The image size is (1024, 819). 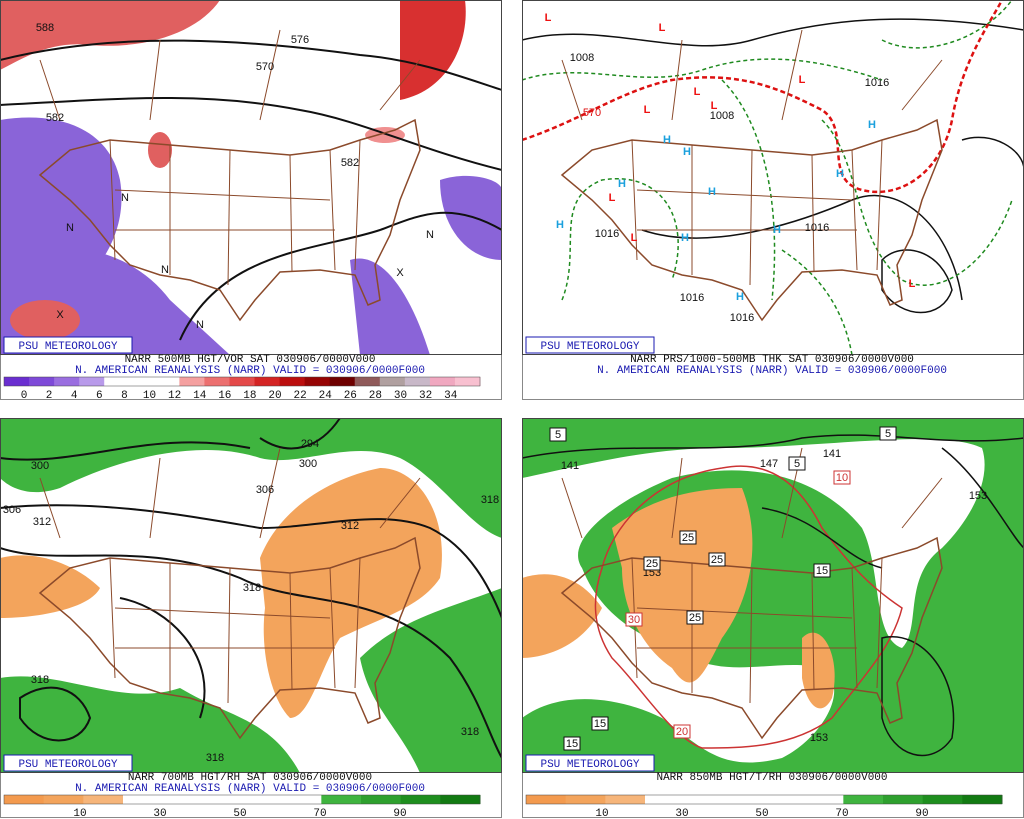 What do you see at coordinates (425, 396) in the screenshot?
I see `colorbar-label: 32` at bounding box center [425, 396].